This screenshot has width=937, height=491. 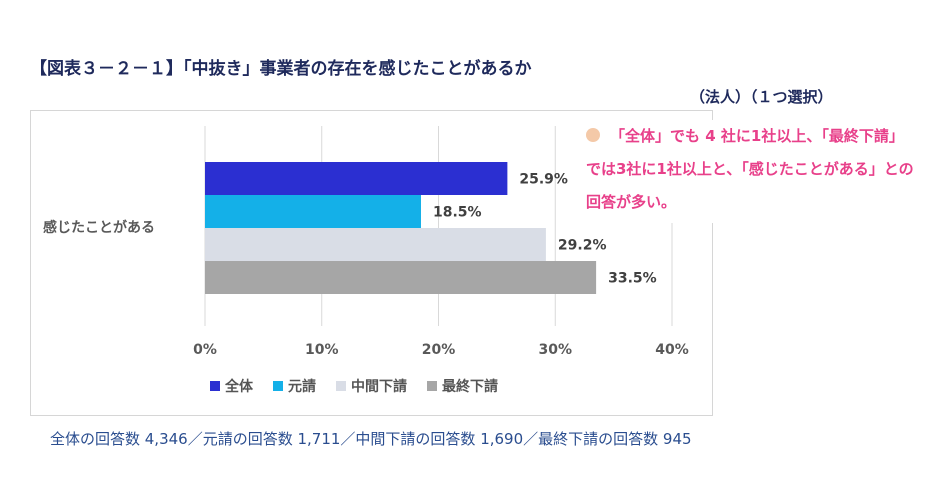 I want to click on data-label: 33.5%, so click(x=632, y=279).